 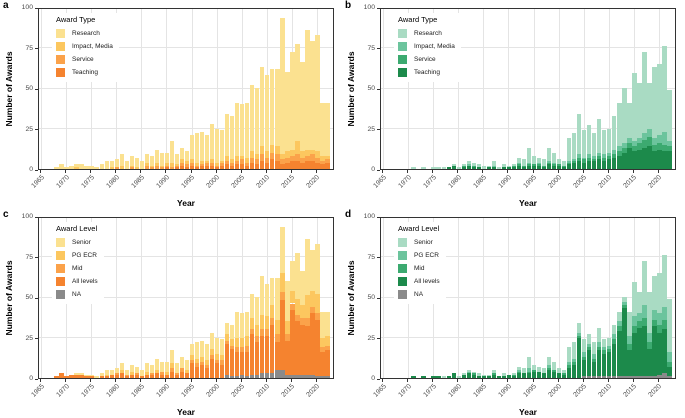 What do you see at coordinates (419, 268) in the screenshot?
I see `legend-rows: Senior PG ECR Mid All levels NA` at bounding box center [419, 268].